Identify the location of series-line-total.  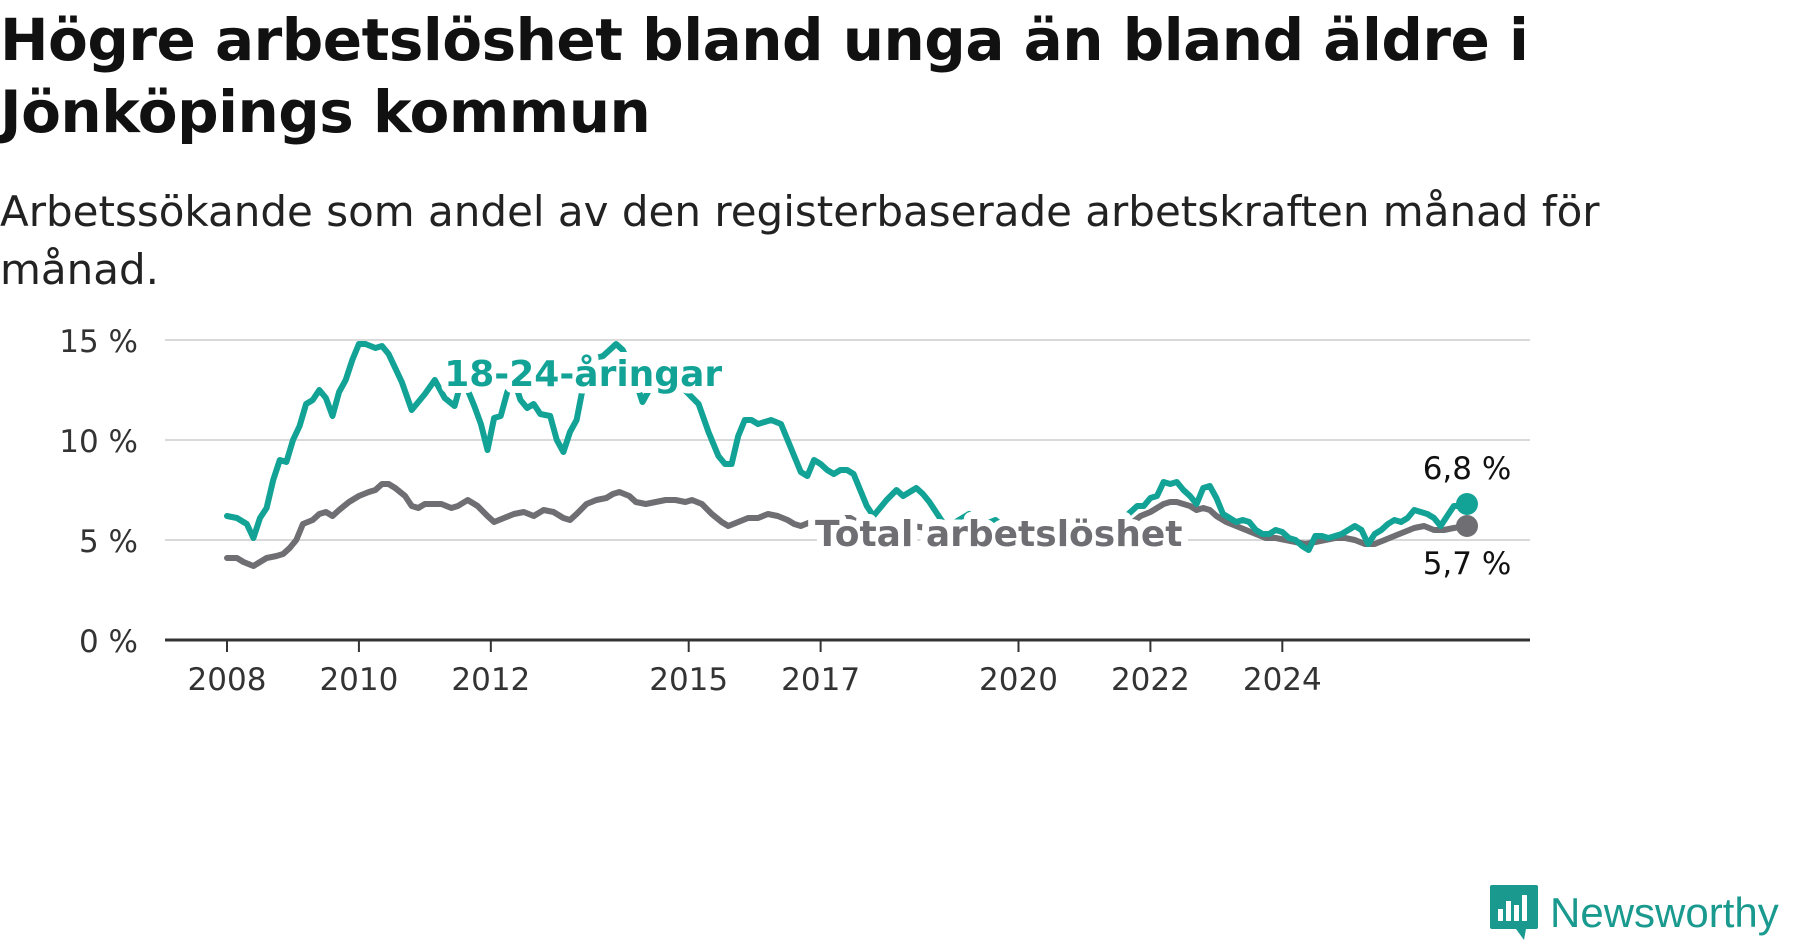
(847, 525).